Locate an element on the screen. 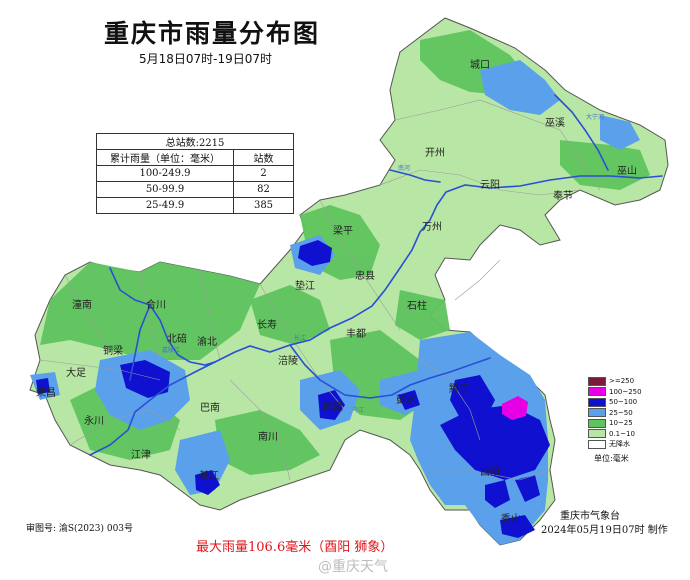 The height and width of the screenshot is (580, 690). stats-column-row: 累计雨量（单位：毫米） 站数 is located at coordinates (195, 157).